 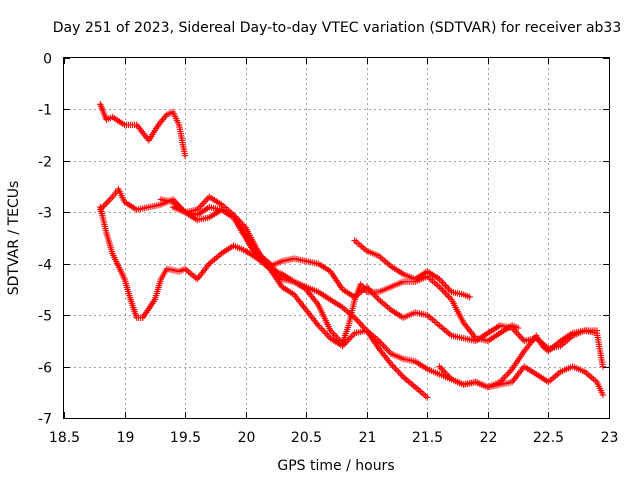 I want to click on y-tick-label: -4, so click(x=45, y=266).